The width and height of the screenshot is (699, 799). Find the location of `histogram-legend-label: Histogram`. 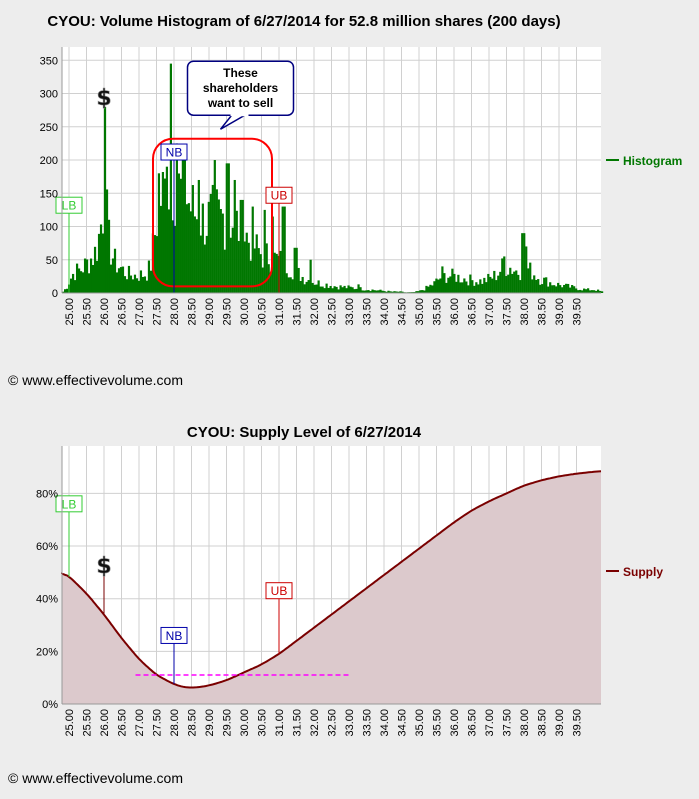

histogram-legend-label: Histogram is located at coordinates (652, 161).